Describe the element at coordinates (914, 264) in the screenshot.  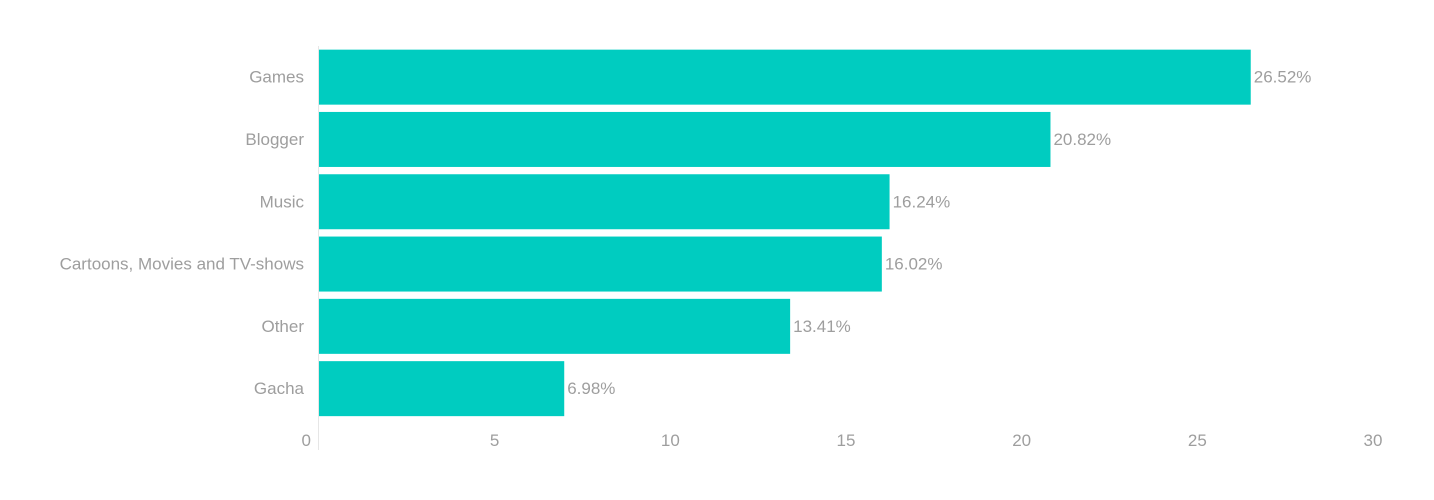
I see `data-label: 16.02%` at that location.